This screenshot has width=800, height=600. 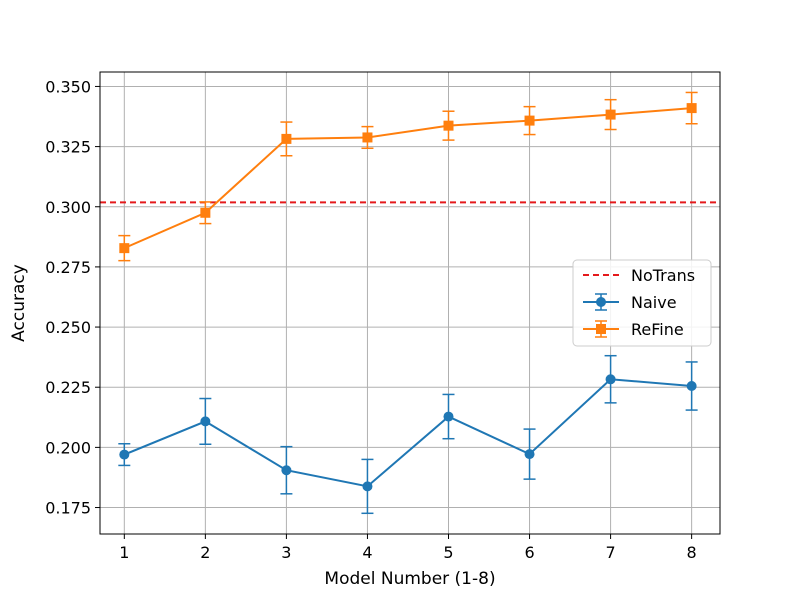 I want to click on x-tick-label: 1, so click(x=124, y=552).